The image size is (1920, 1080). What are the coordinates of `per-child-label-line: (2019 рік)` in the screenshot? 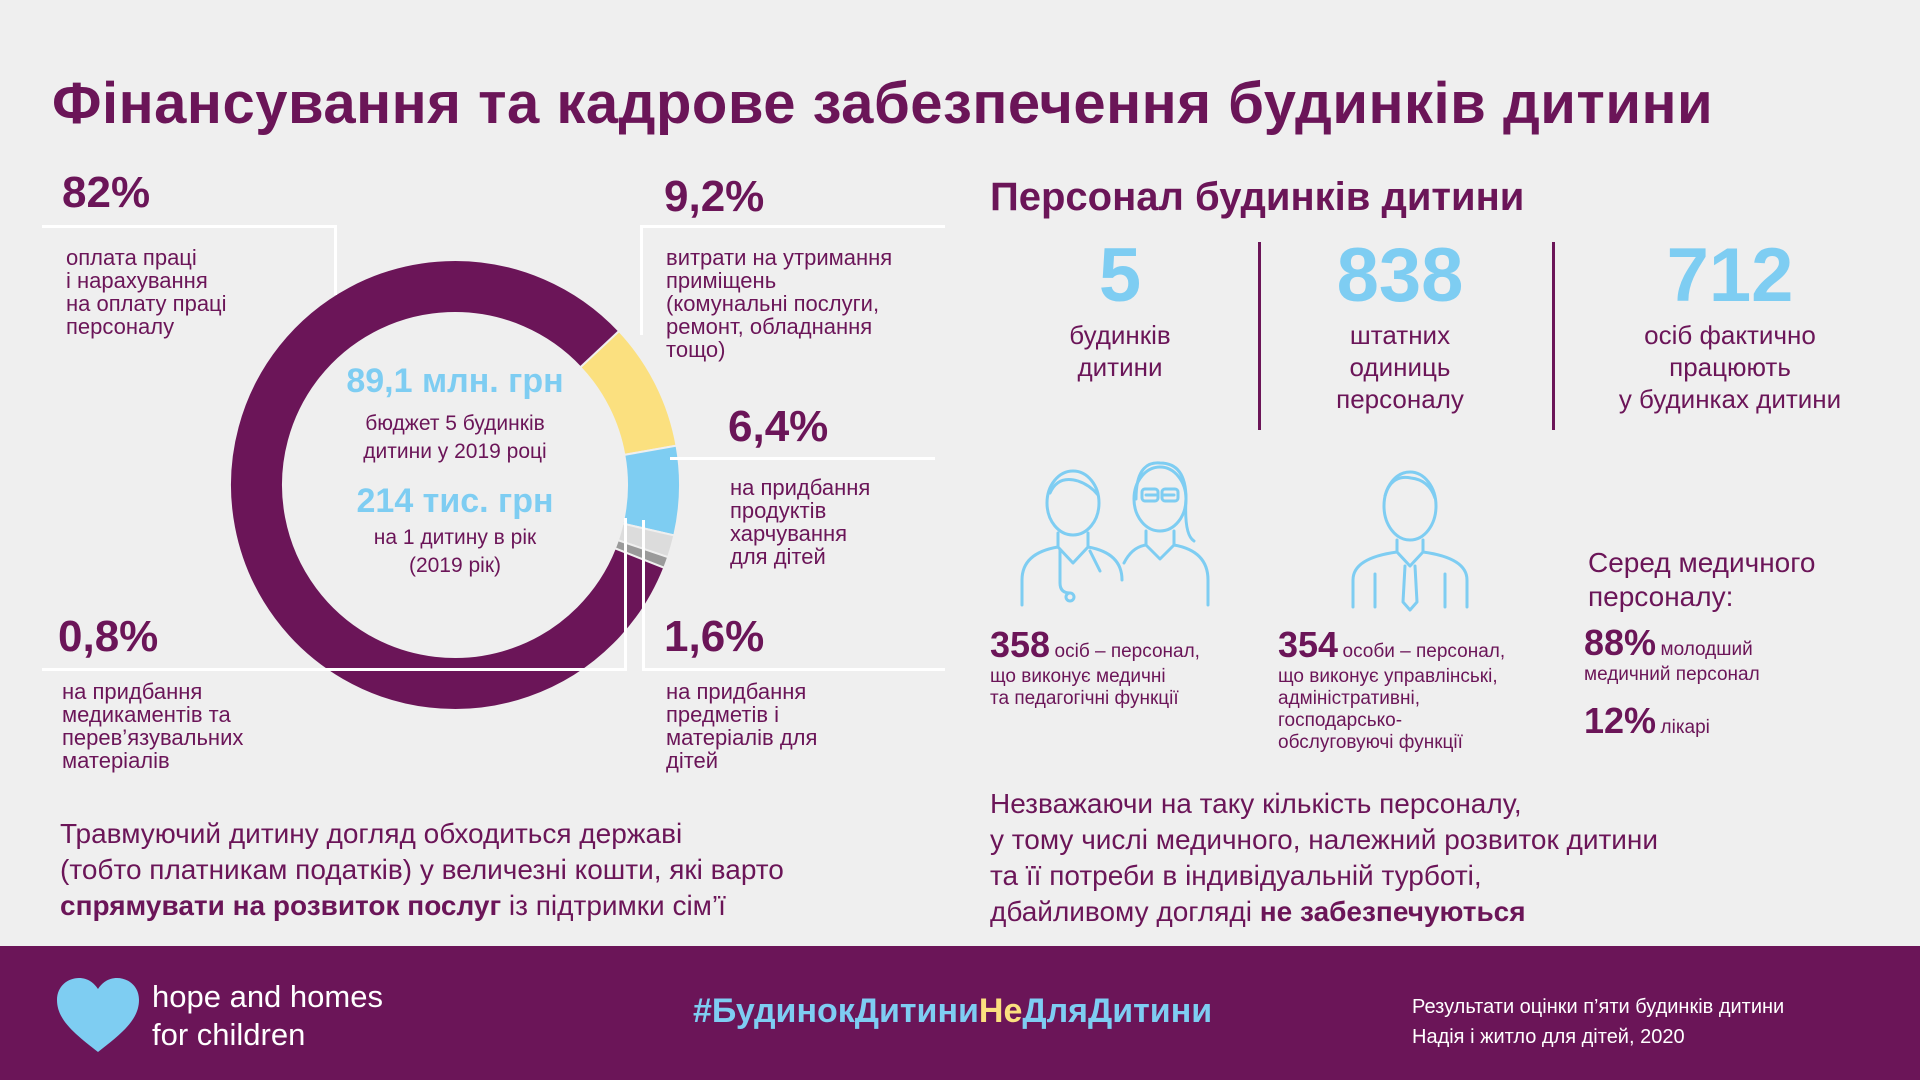 It's located at (455, 565).